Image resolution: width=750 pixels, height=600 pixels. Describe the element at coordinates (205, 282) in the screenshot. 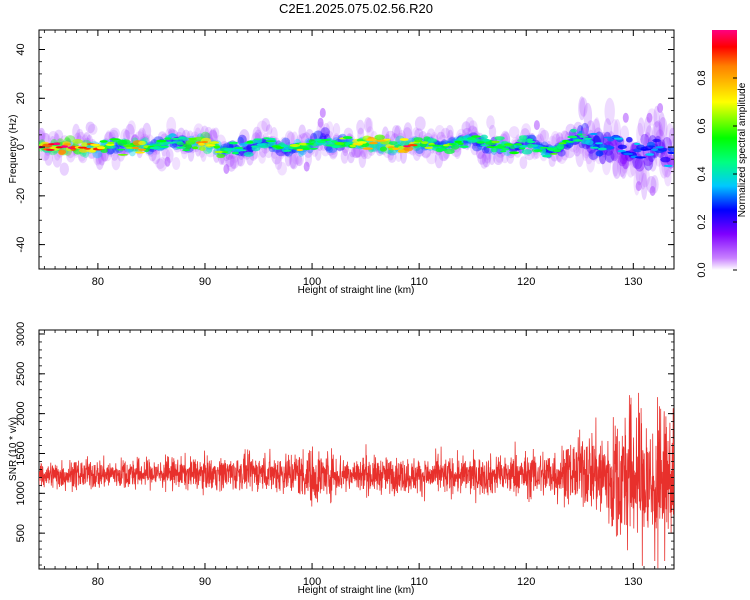

I see `x-tick-label: 90` at that location.